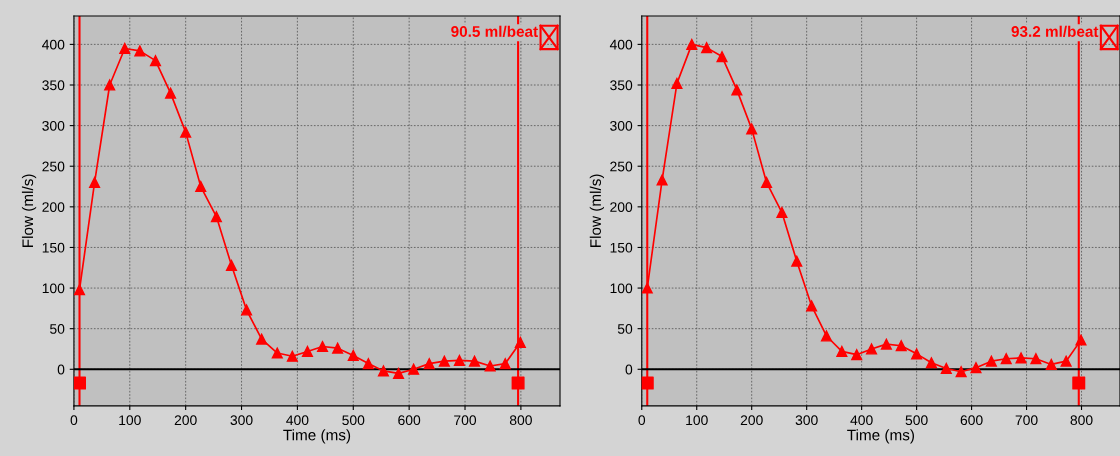 This screenshot has height=456, width=1120. Describe the element at coordinates (53, 125) in the screenshot. I see `y-tick-label: 300` at that location.